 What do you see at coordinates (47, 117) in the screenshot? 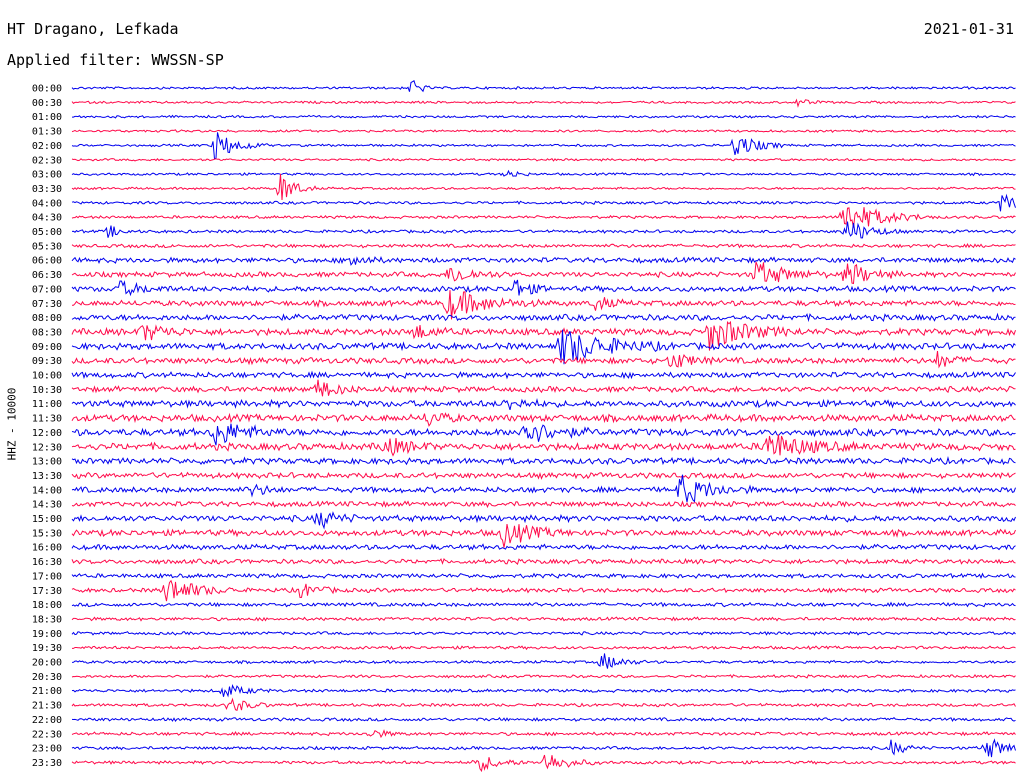
I see `row-time-label: 01:00` at bounding box center [47, 117].